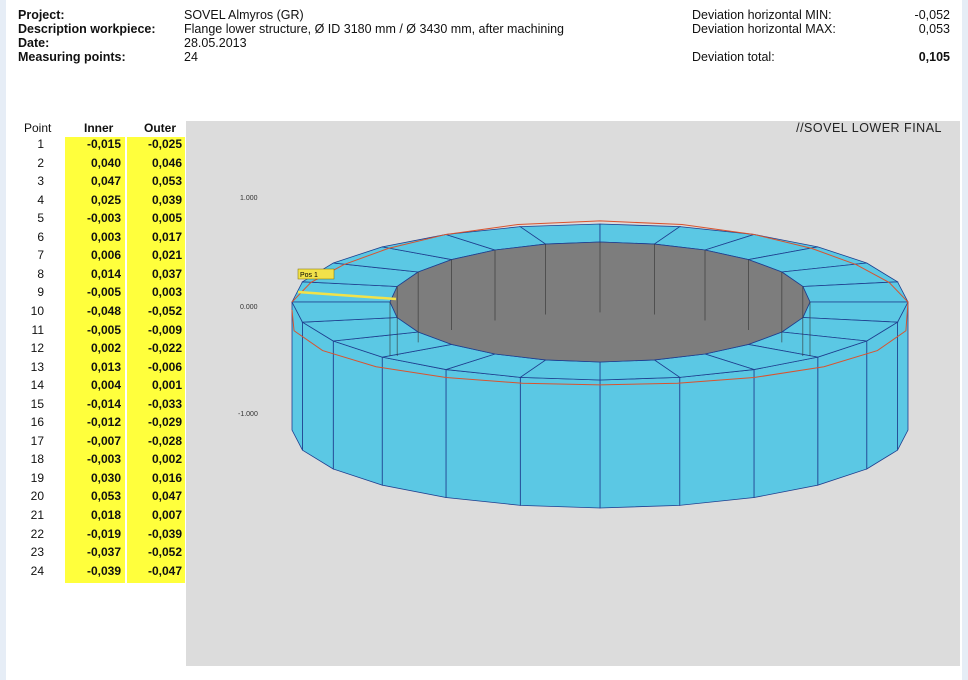 Image resolution: width=968 pixels, height=680 pixels. Describe the element at coordinates (164, 403) in the screenshot. I see `outer-cell: -0,033` at that location.